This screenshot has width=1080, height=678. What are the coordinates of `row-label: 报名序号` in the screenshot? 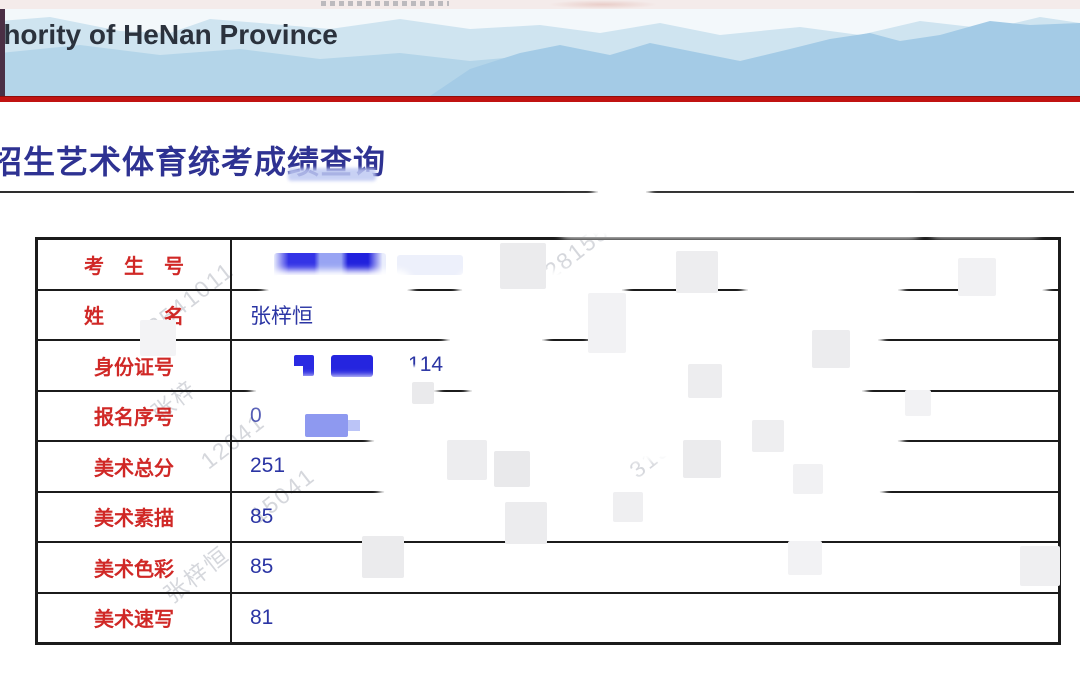 It's located at (135, 415).